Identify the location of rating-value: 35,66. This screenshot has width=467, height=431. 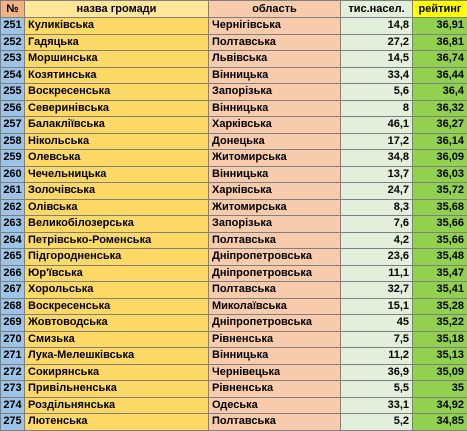
(440, 240).